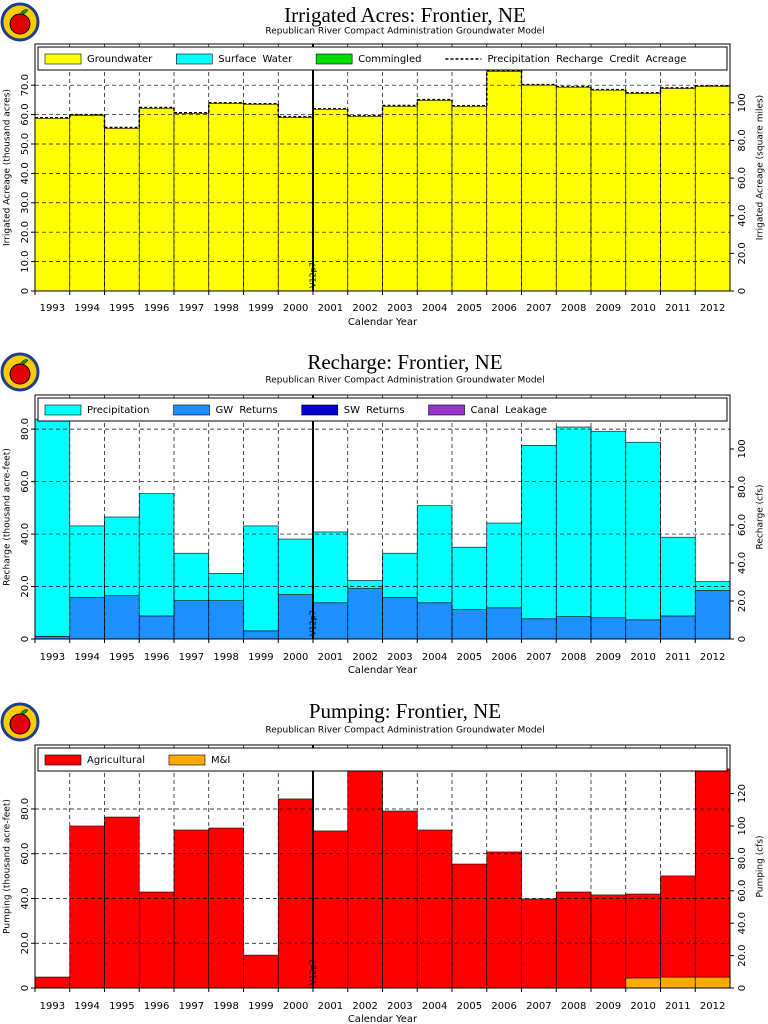 This screenshot has width=768, height=1024. What do you see at coordinates (761, 516) in the screenshot?
I see `y2-axis-label: Recharge (cfs)` at bounding box center [761, 516].